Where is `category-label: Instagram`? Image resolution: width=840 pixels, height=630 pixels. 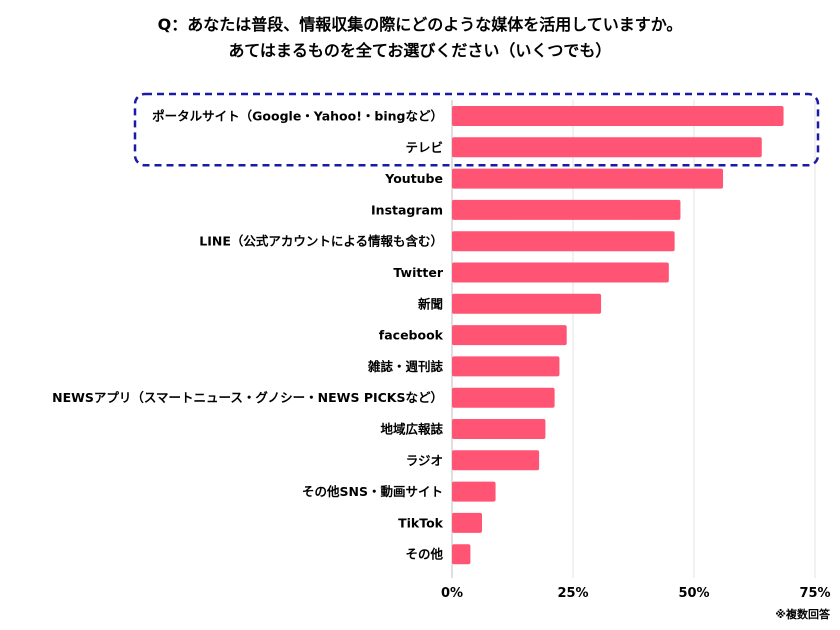 category-label: Instagram is located at coordinates (407, 209).